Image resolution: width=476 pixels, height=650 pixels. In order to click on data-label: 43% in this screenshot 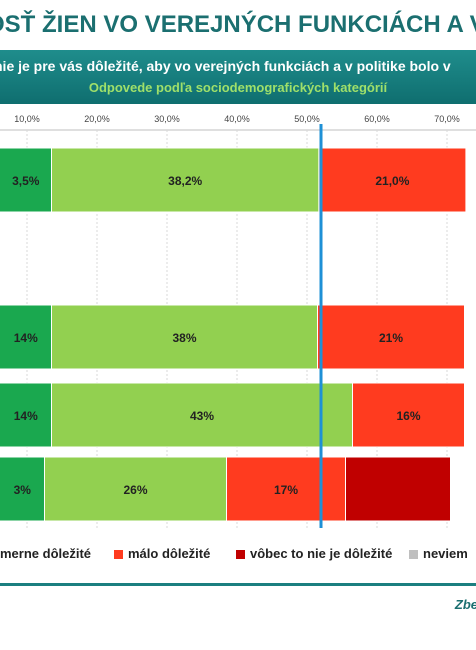, I will do `click(202, 416)`.